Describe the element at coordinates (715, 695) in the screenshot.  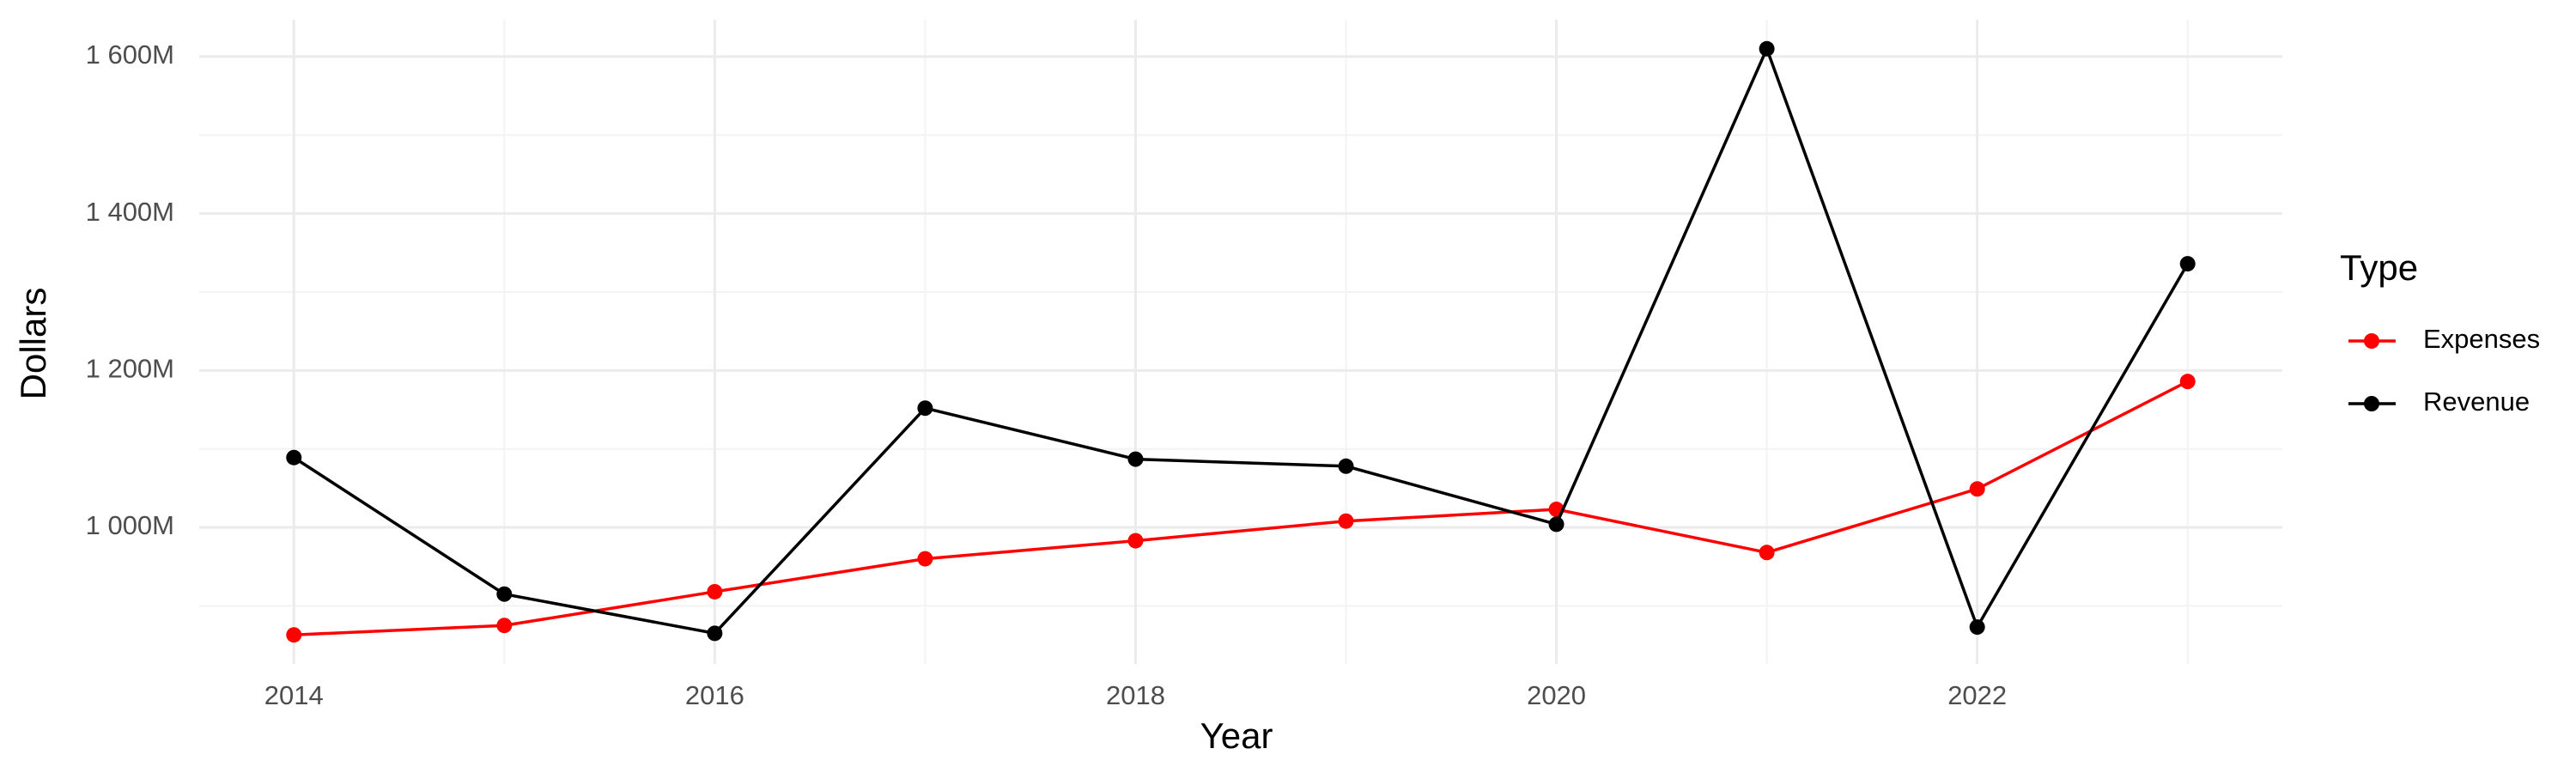
I see `x-tick-label: 2016` at that location.